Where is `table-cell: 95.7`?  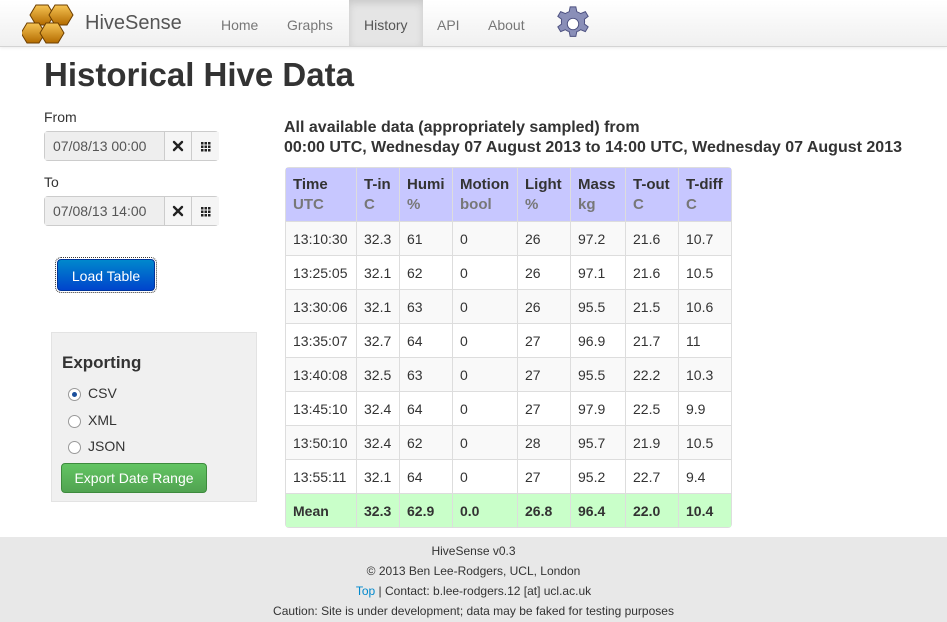 table-cell: 95.7 is located at coordinates (597, 442).